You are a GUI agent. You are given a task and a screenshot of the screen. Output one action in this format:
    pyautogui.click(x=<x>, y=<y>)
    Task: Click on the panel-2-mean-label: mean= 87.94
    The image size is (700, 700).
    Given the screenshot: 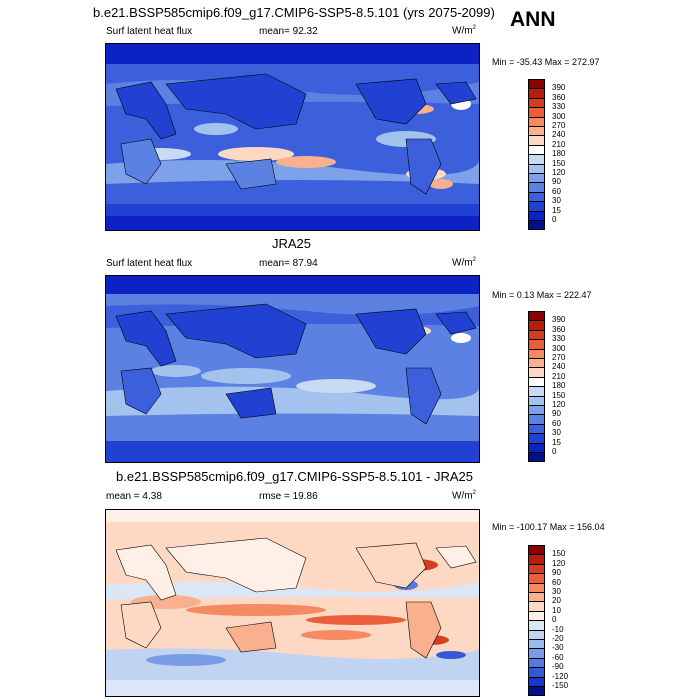 What is the action you would take?
    pyautogui.click(x=288, y=263)
    